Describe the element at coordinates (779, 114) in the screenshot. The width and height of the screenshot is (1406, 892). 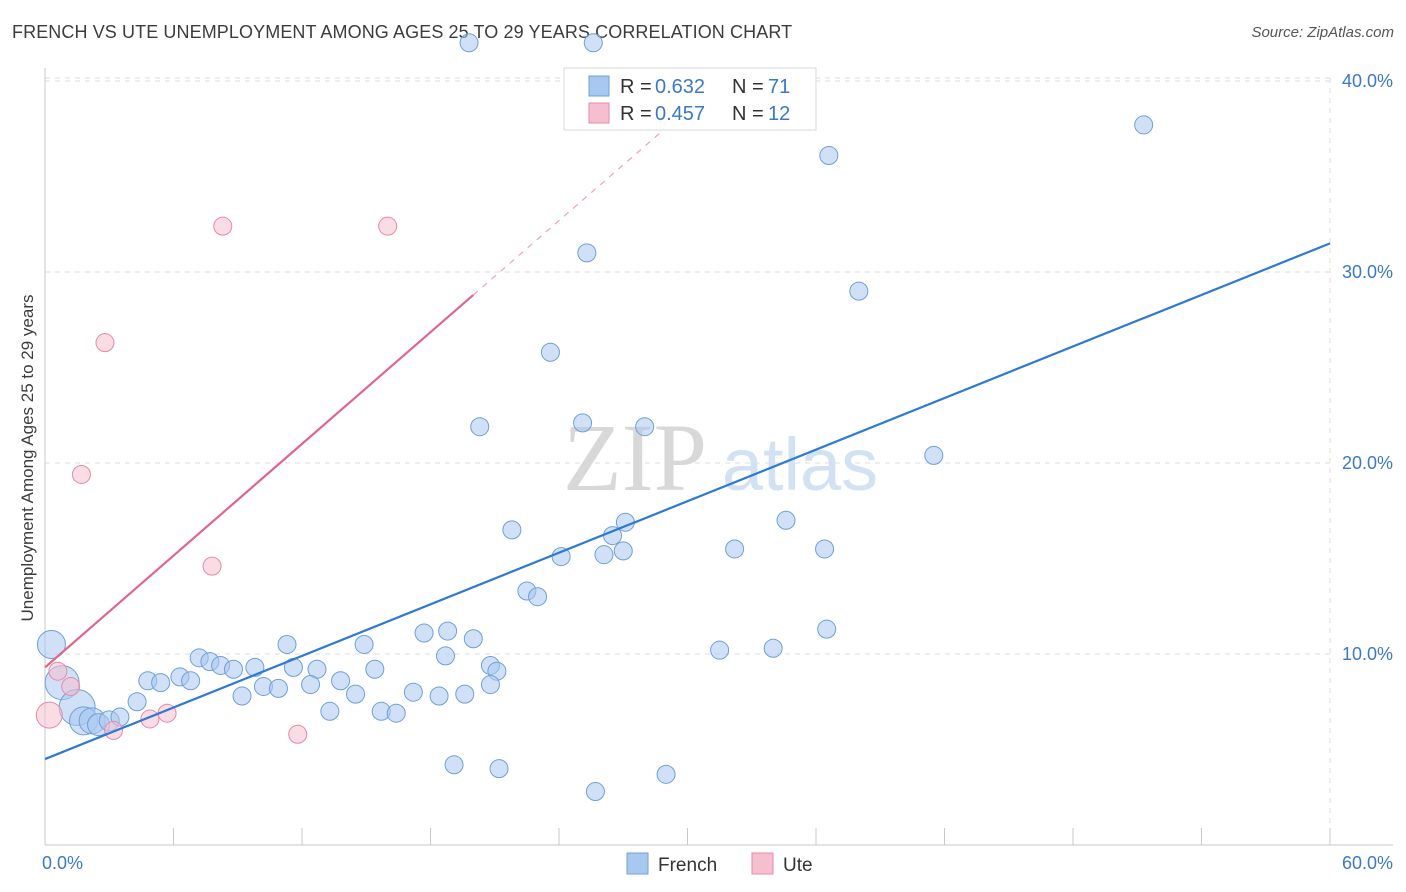
I see `legend-n-value: 12` at that location.